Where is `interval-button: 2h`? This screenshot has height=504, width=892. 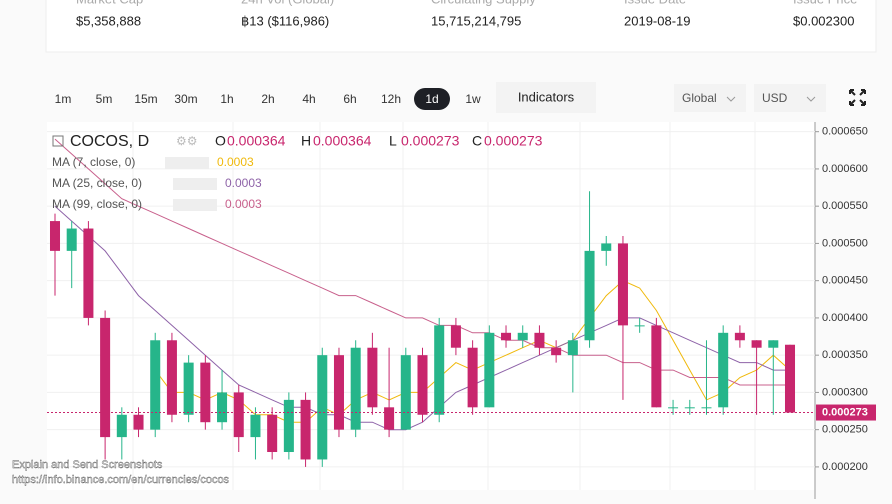 interval-button: 2h is located at coordinates (267, 99).